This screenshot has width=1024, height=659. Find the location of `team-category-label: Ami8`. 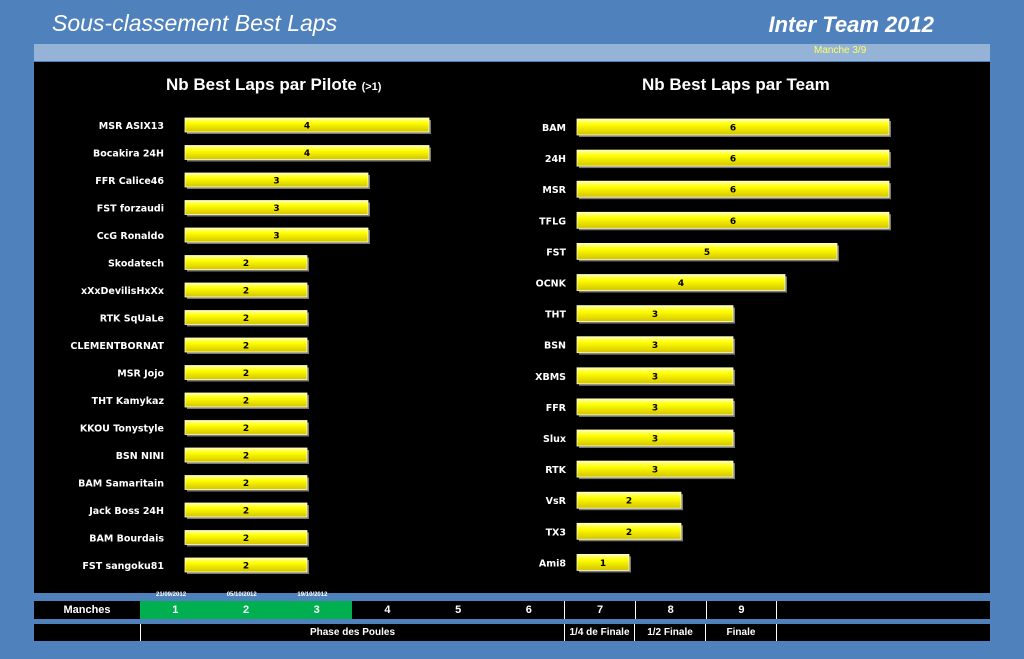

team-category-label: Ami8 is located at coordinates (553, 563).